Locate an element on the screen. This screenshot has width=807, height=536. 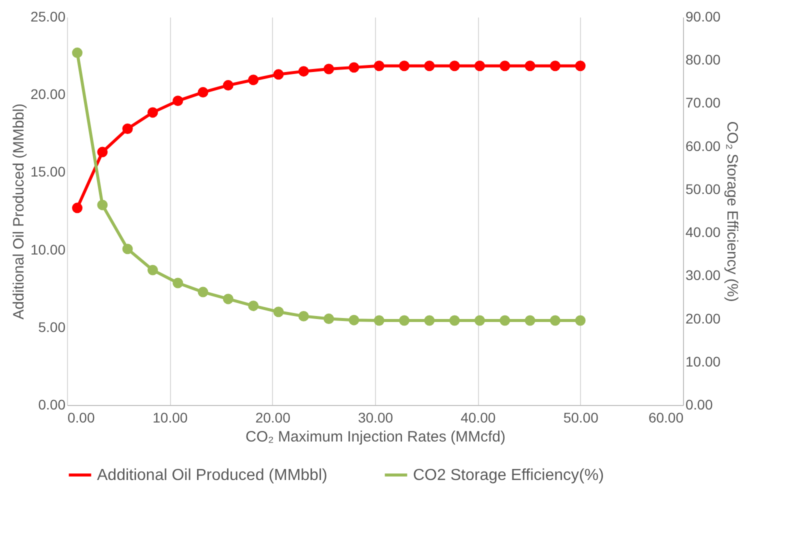
y2-axis-title: CO₂ Storage Efficiency (%) is located at coordinates (732, 211).